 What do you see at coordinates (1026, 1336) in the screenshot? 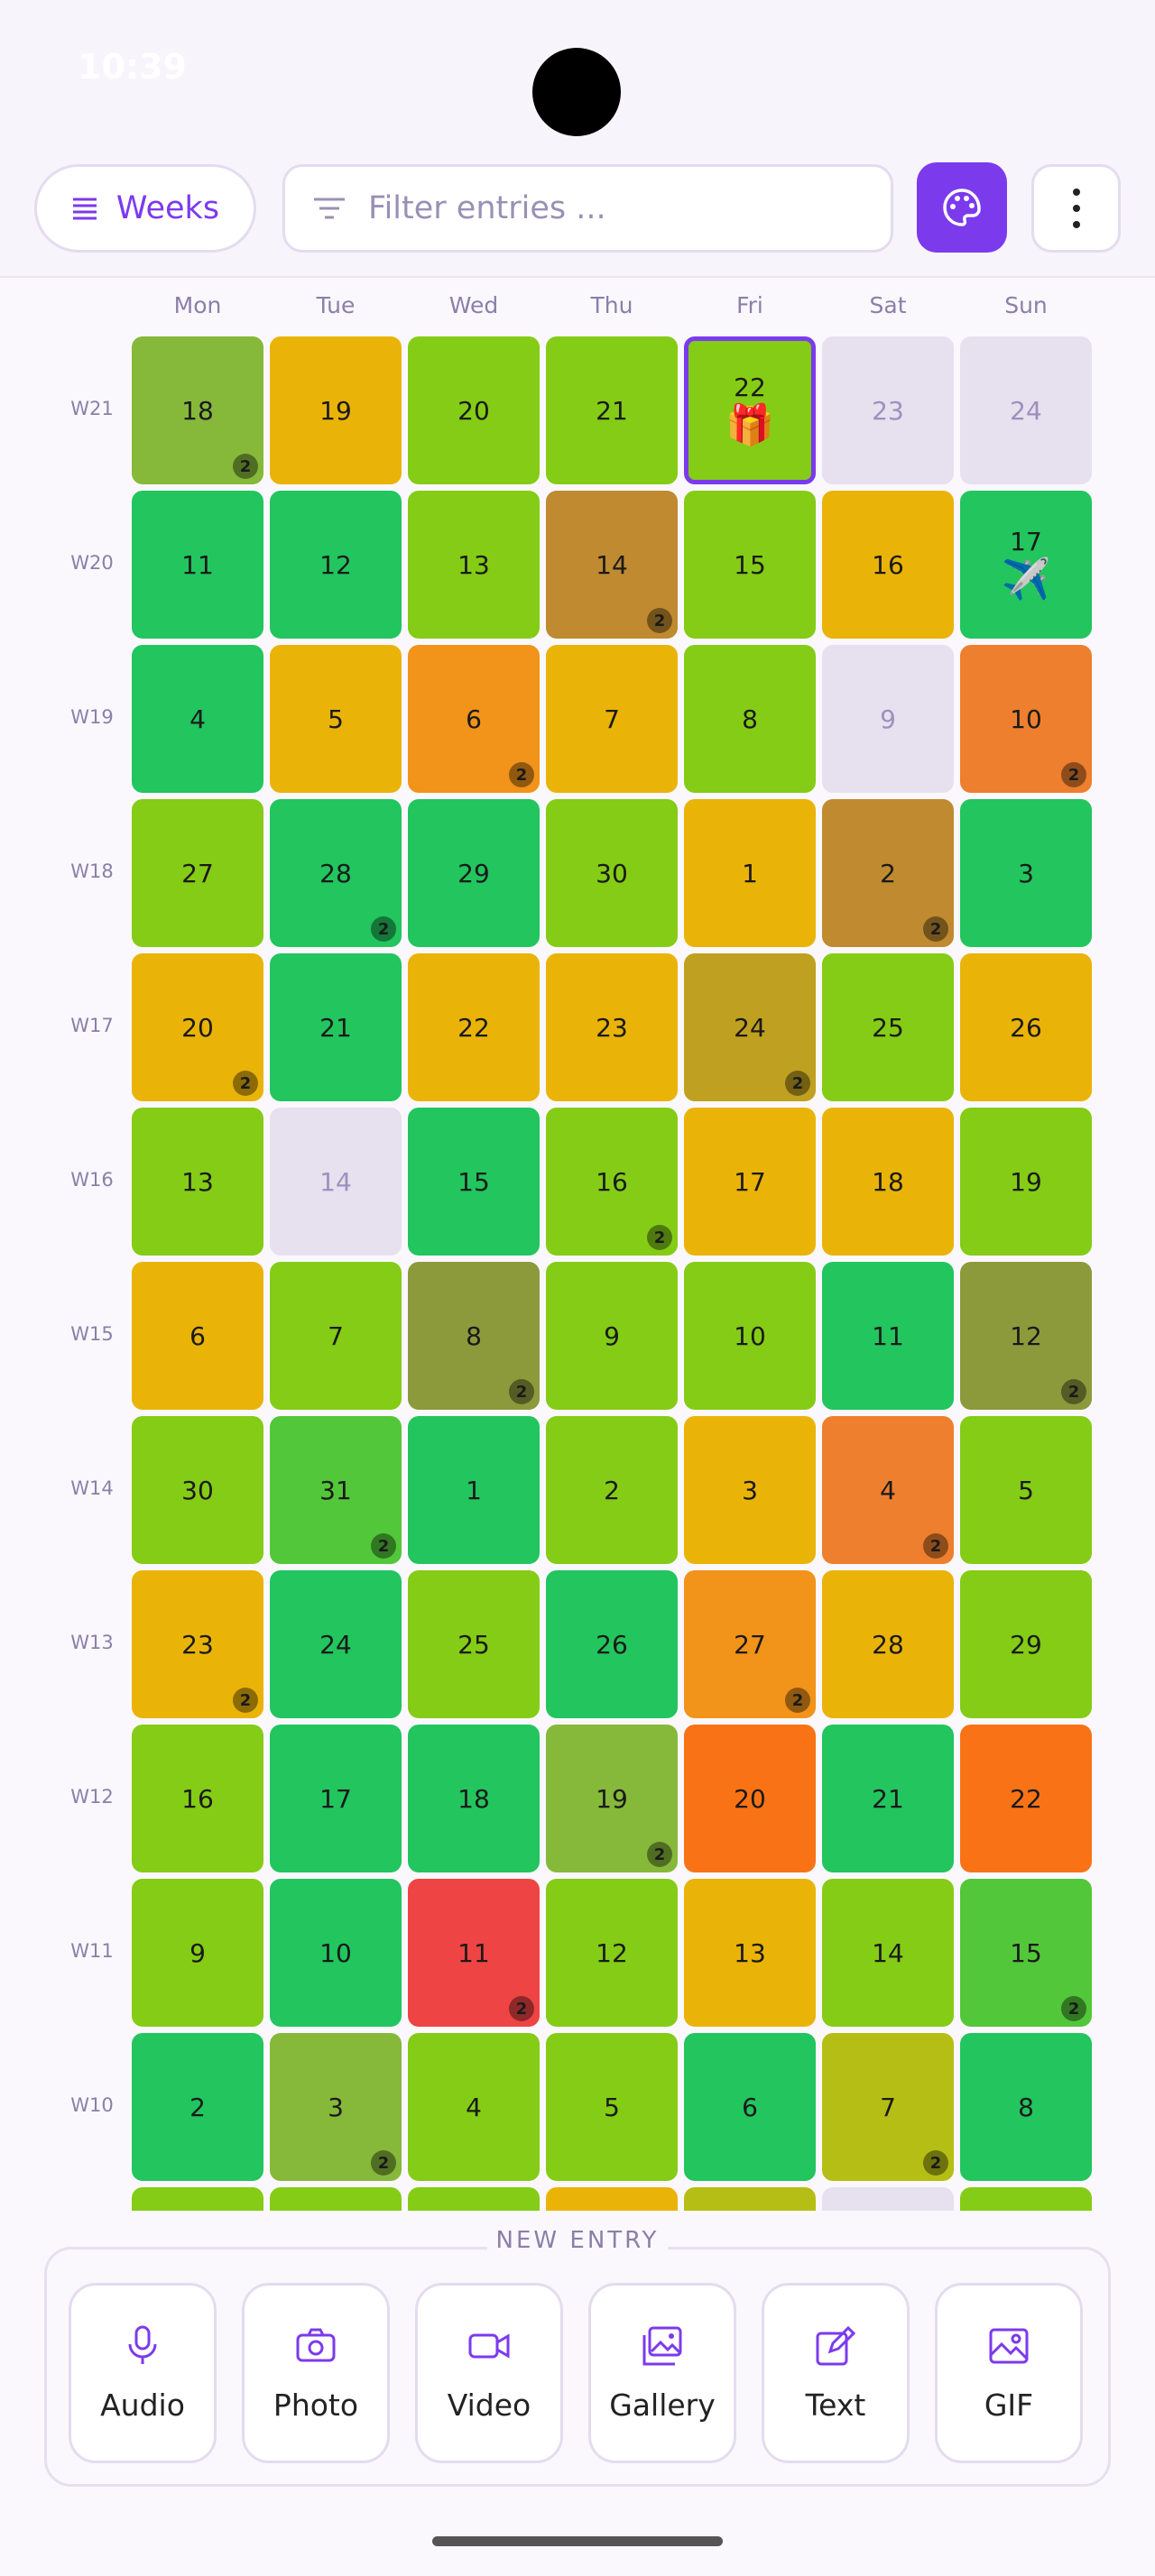
I see `day-cell: 12 2` at bounding box center [1026, 1336].